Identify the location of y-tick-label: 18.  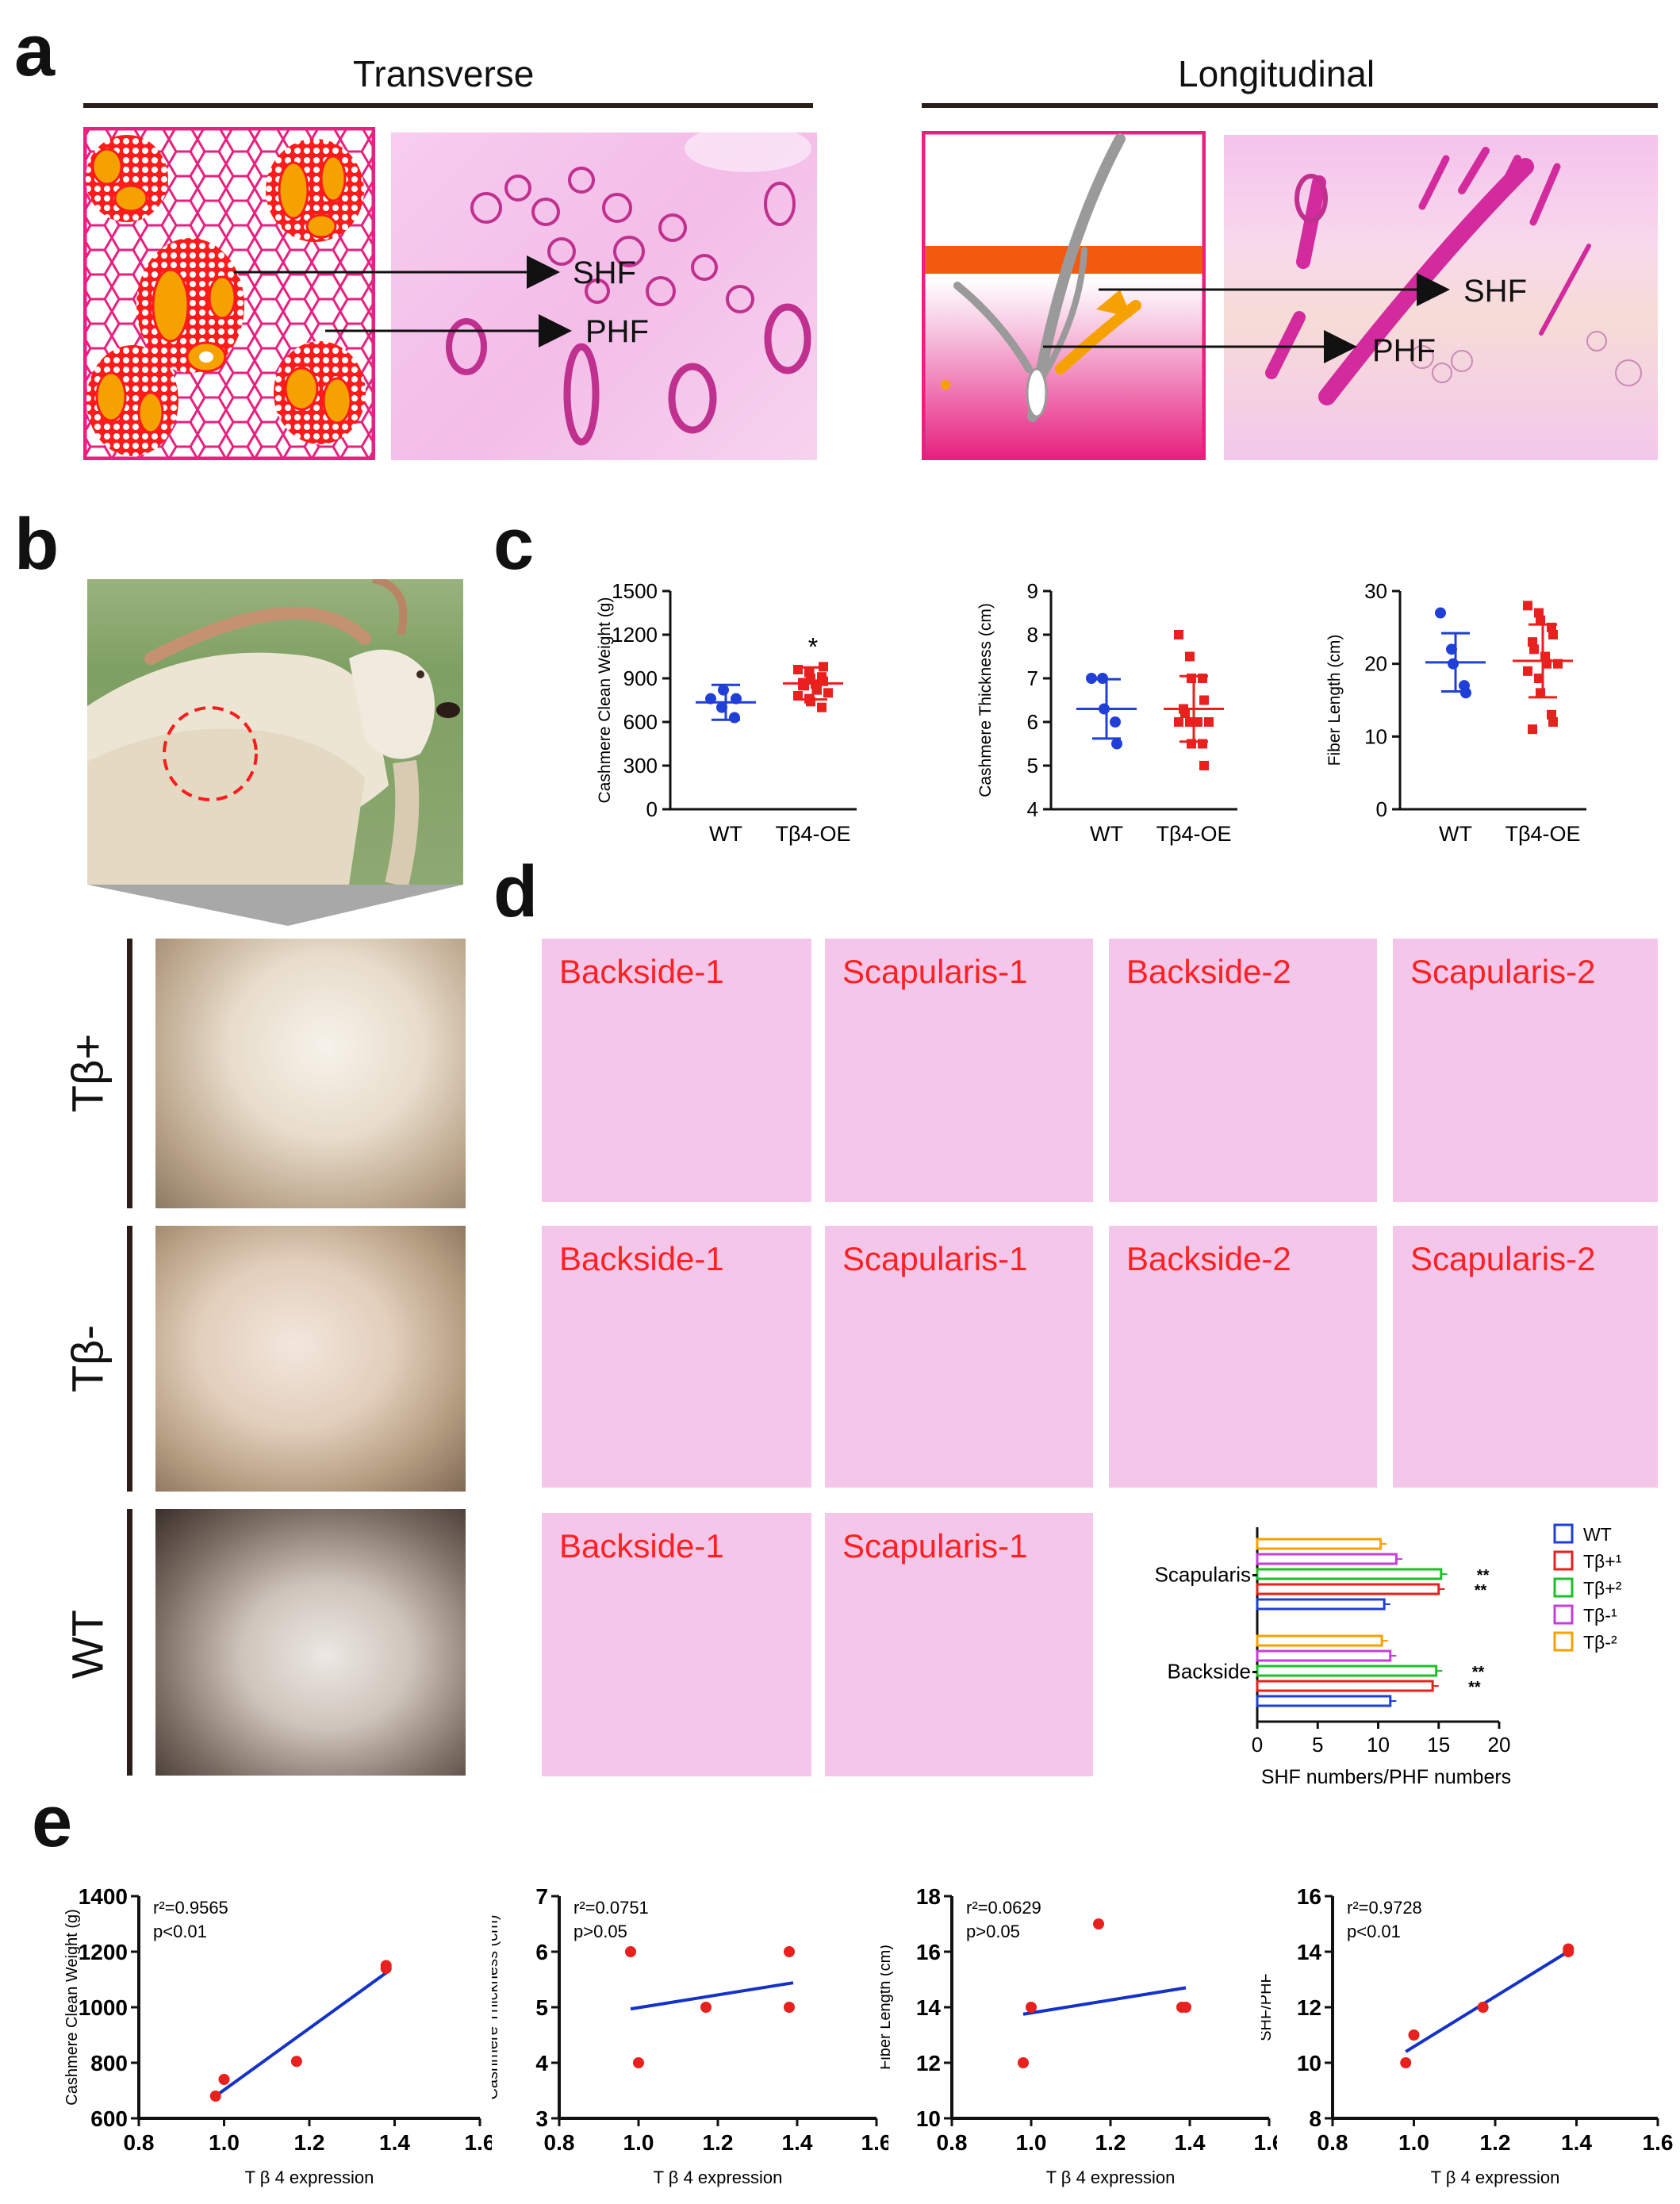
(929, 1896).